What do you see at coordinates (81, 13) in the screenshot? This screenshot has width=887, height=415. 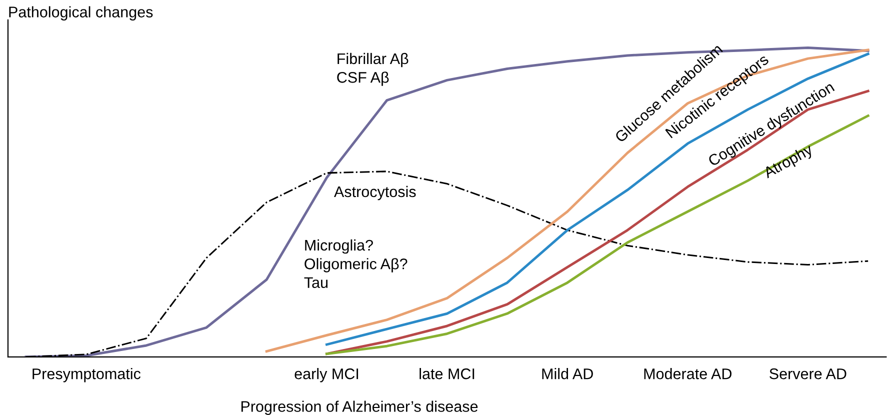 I see `y-axis-title: Pathological changes` at bounding box center [81, 13].